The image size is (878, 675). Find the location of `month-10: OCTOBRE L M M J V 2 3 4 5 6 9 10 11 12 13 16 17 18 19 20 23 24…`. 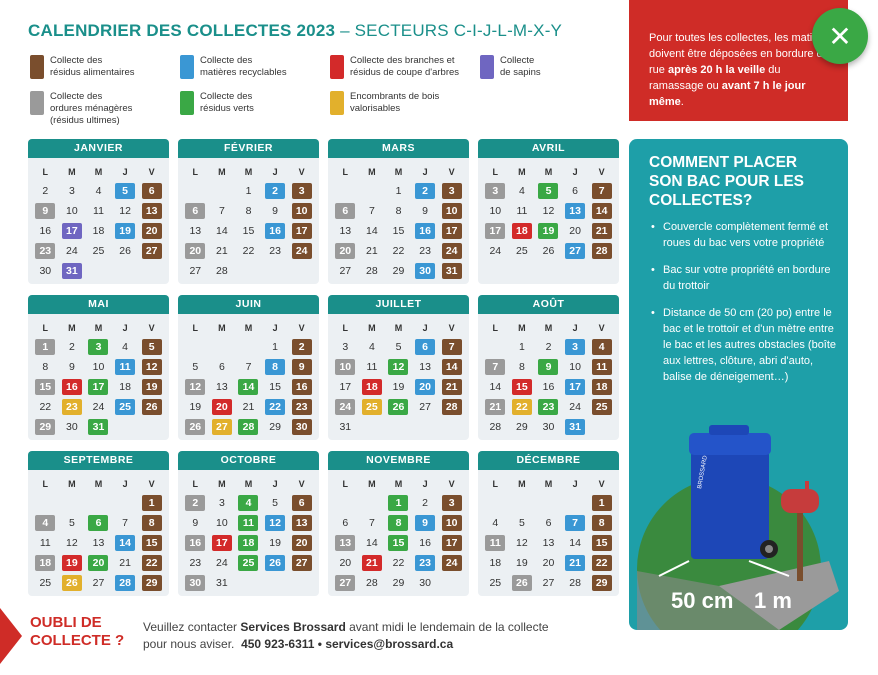

month-10: OCTOBRE L M M J V 2 3 4 5 6 9 10 11 12 13 16 17 18 19 20 23 24… is located at coordinates (248, 523).